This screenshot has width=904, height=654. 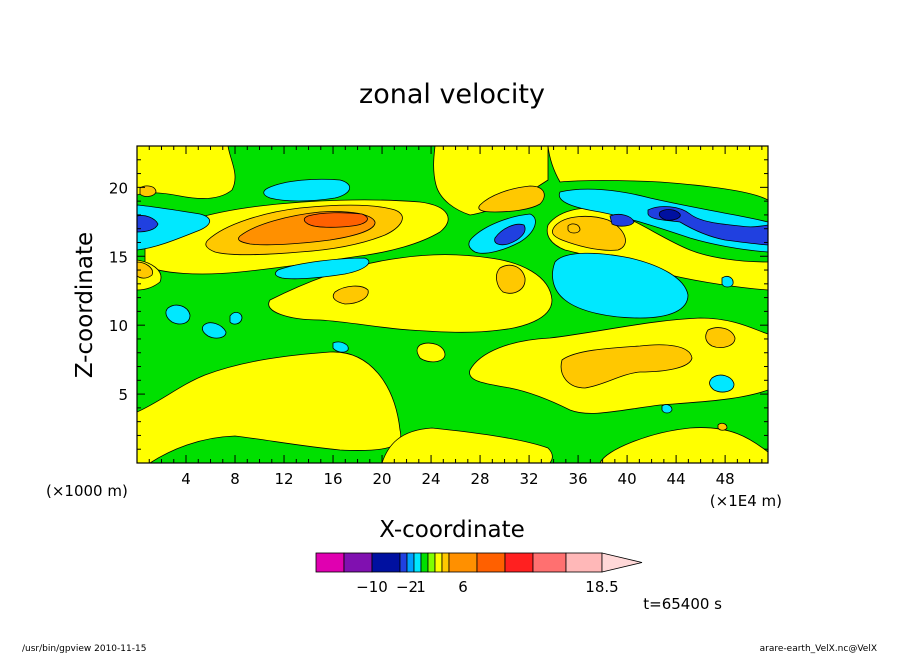 What do you see at coordinates (688, 226) in the screenshot?
I see `contour-blue-right-band` at bounding box center [688, 226].